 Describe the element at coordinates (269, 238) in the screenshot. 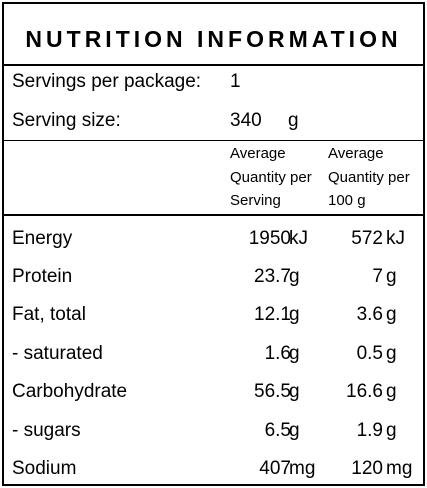

I see `serving-amount: 1950` at that location.